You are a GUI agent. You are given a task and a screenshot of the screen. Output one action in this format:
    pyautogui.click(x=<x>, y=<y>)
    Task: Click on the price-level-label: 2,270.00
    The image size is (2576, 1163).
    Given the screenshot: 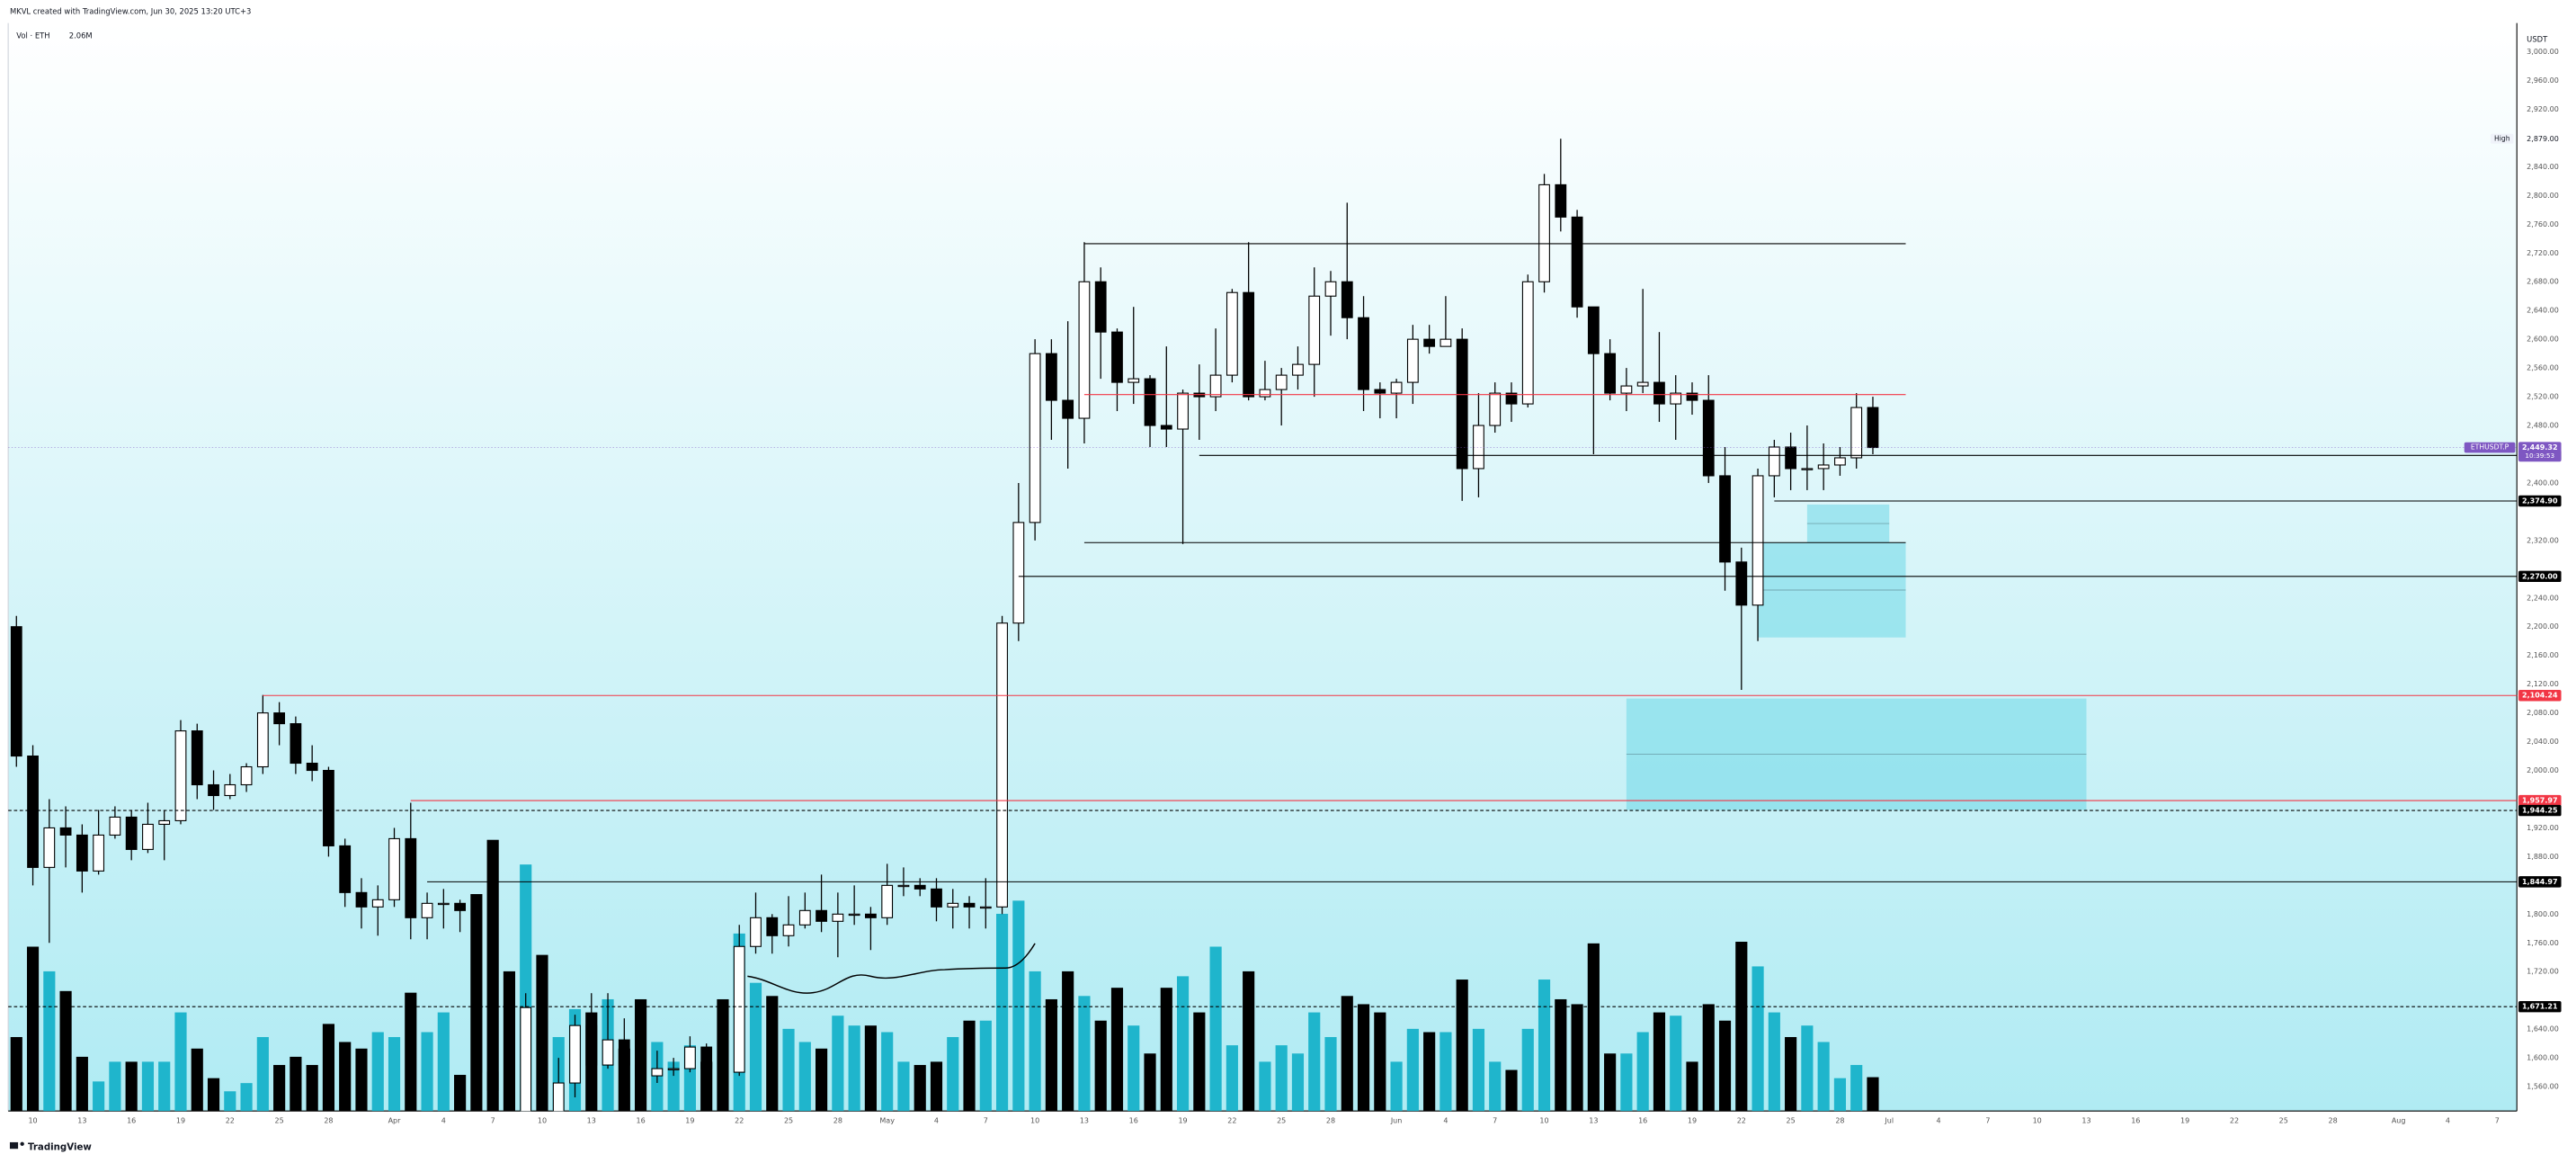 What is the action you would take?
    pyautogui.click(x=2540, y=576)
    